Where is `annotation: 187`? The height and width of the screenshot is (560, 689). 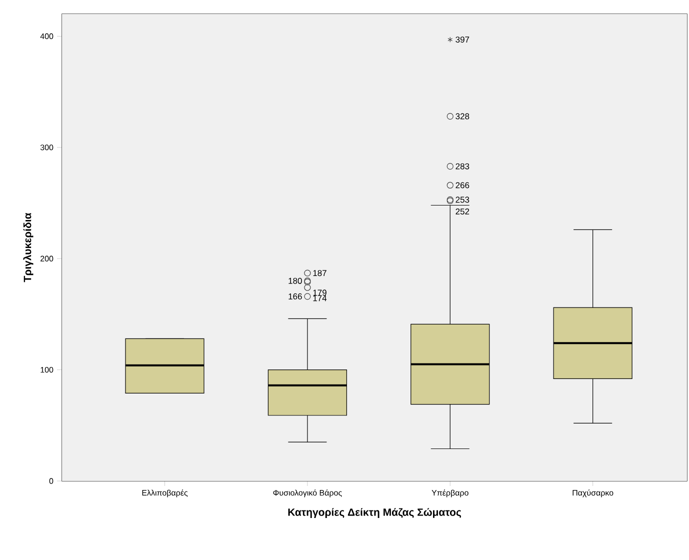
annotation: 187 is located at coordinates (319, 273).